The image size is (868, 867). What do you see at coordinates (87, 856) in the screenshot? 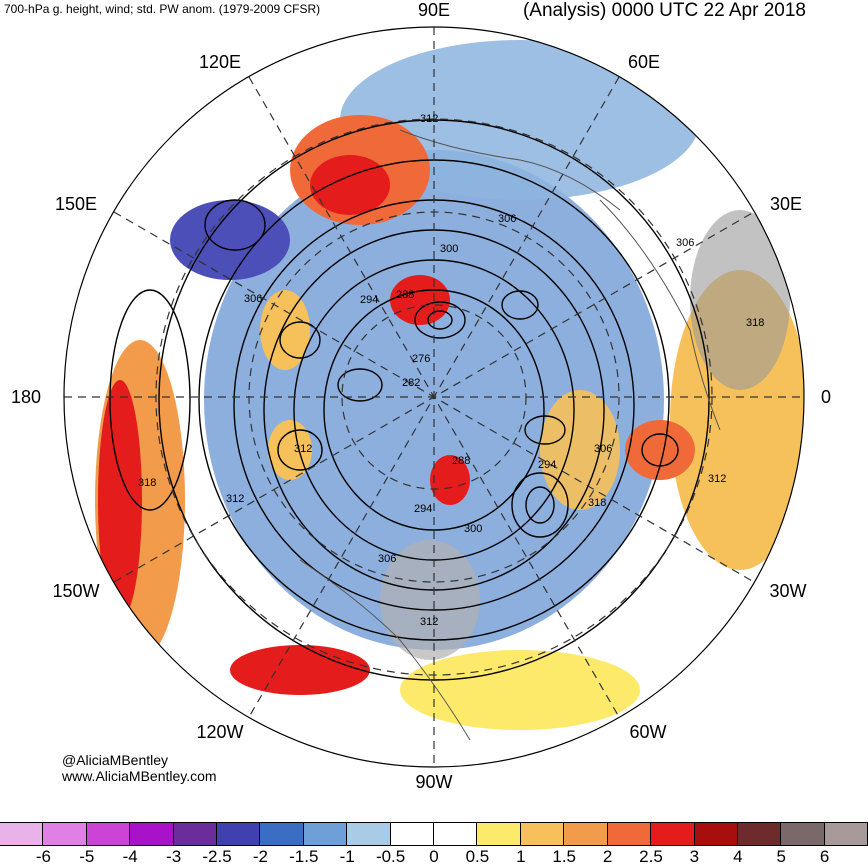
I see `colorbar-tick-label: -5` at bounding box center [87, 856].